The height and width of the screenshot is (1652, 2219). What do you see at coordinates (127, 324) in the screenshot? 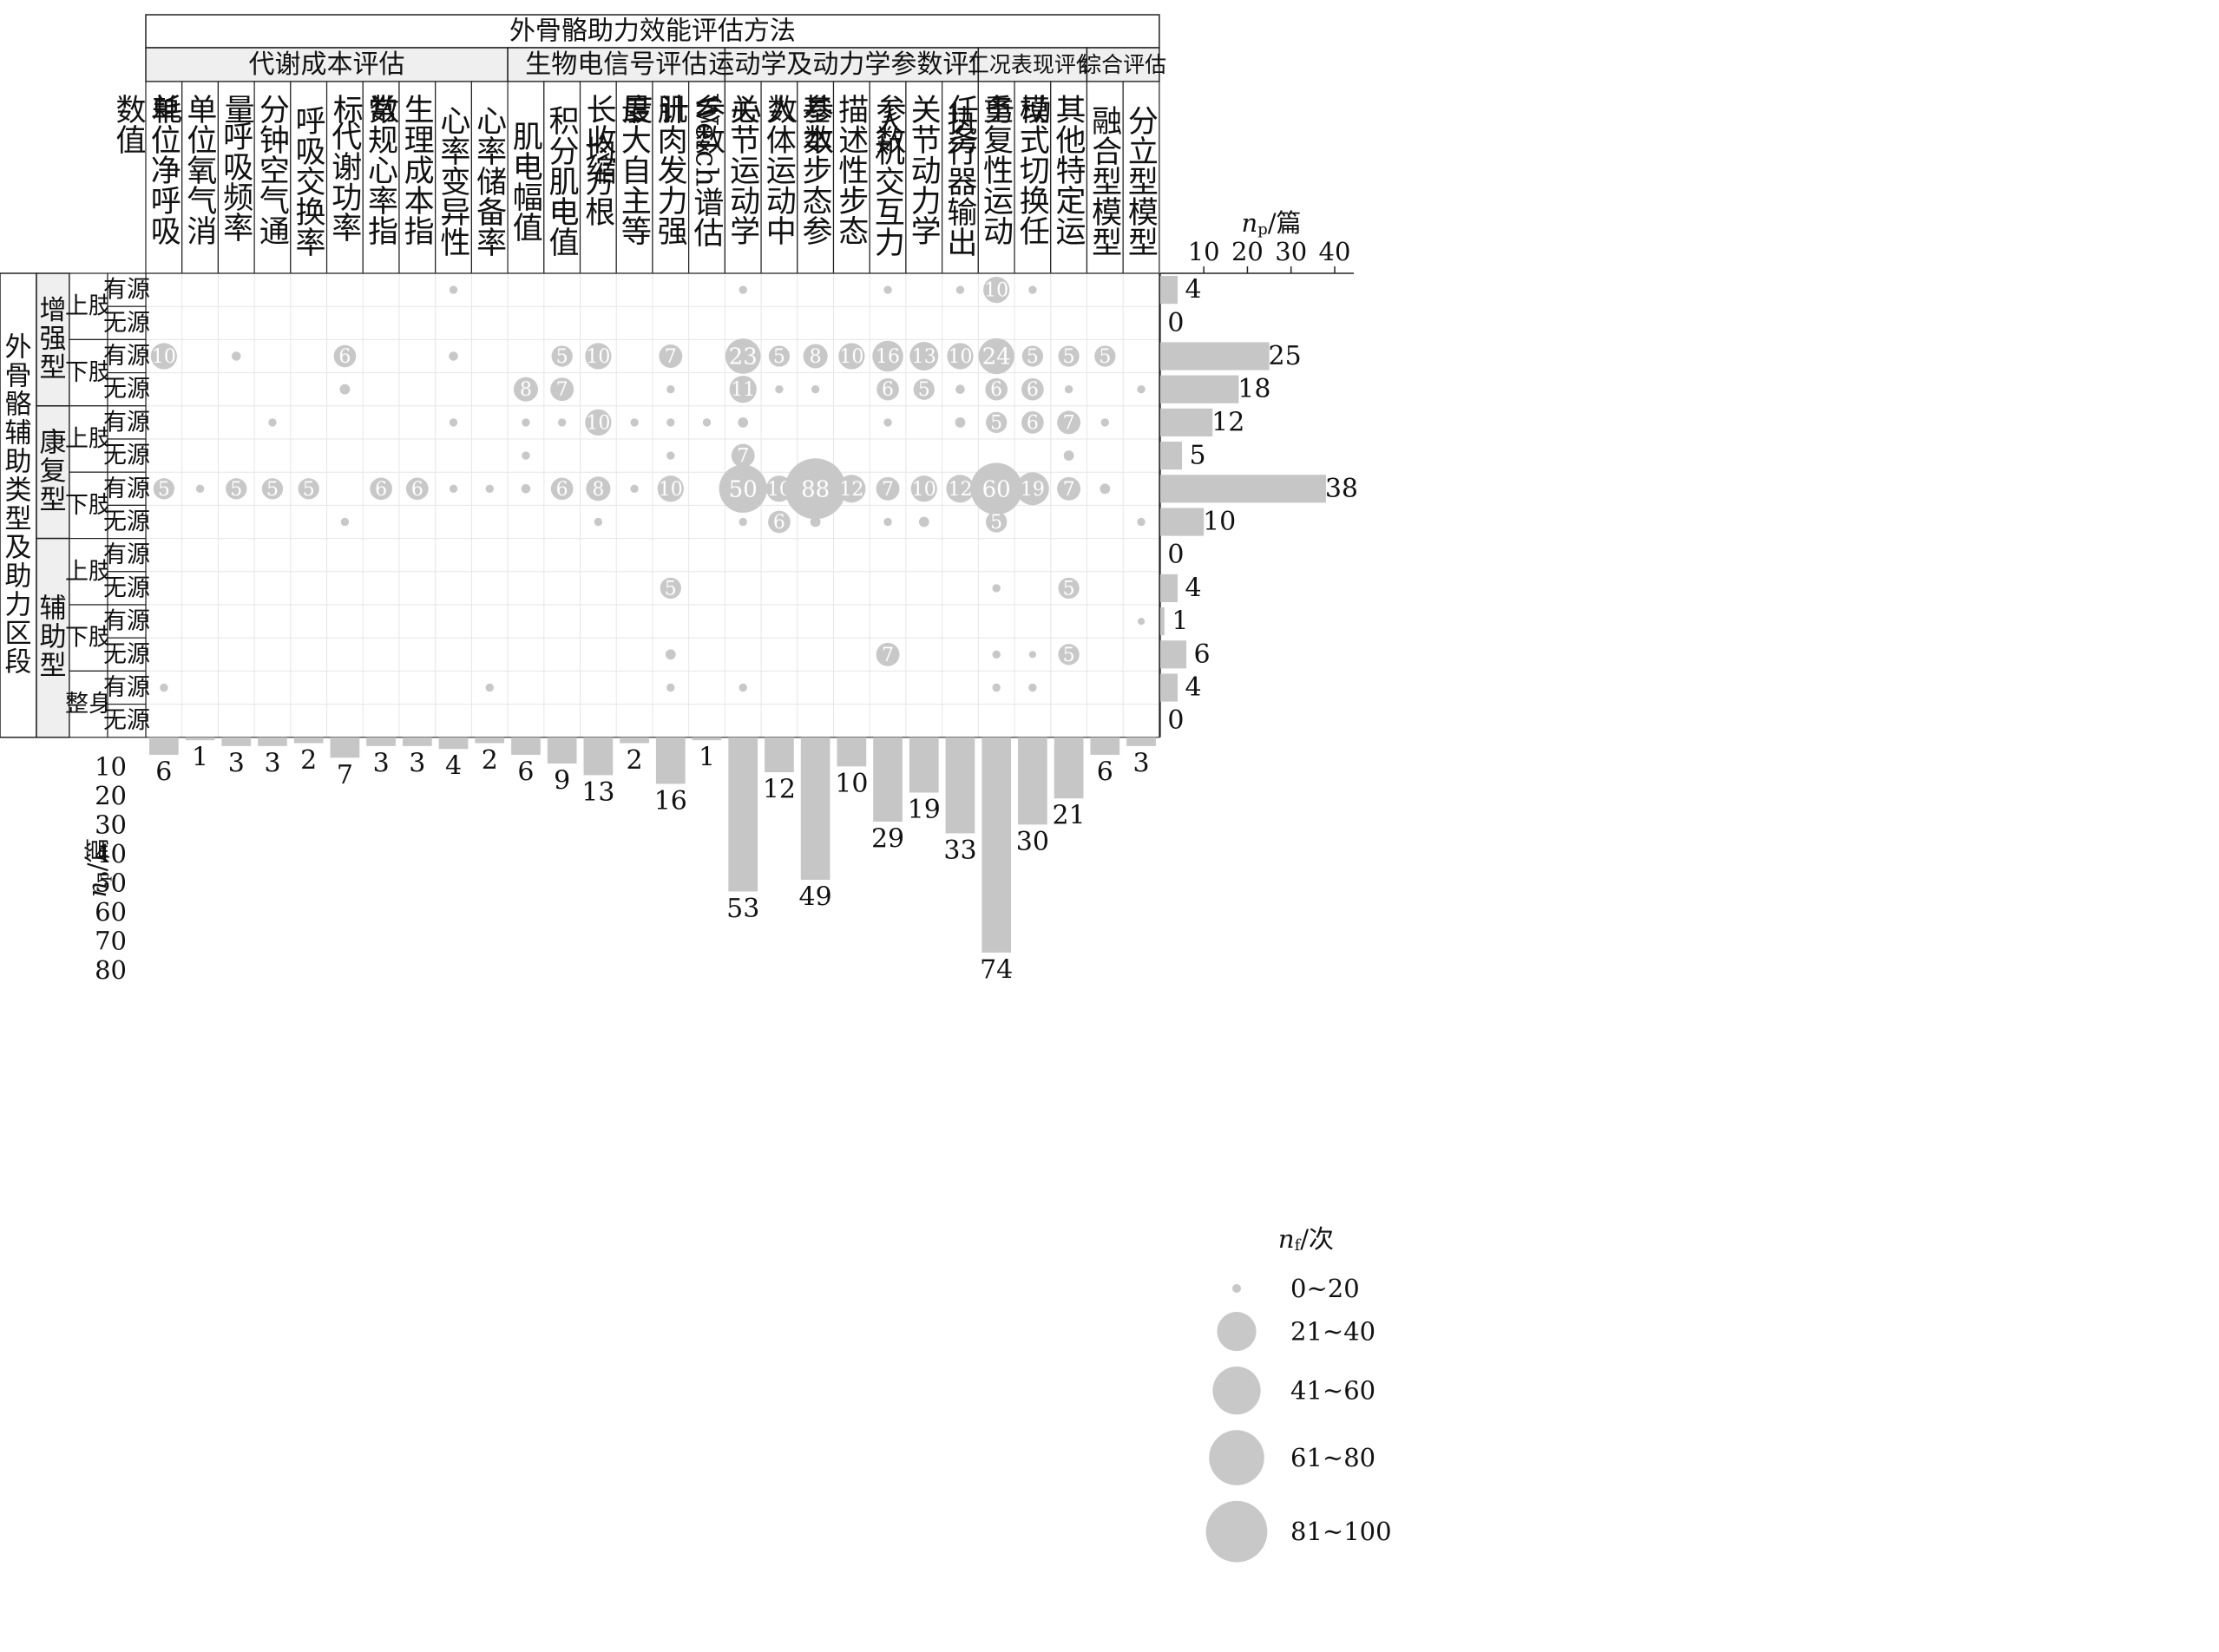
I see `row-label: 无源` at bounding box center [127, 324].